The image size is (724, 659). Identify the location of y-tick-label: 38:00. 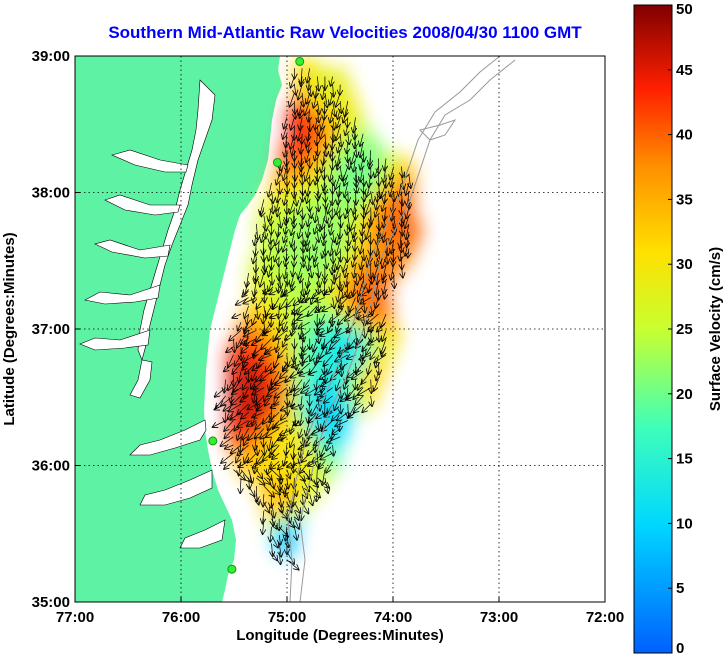
(51, 193).